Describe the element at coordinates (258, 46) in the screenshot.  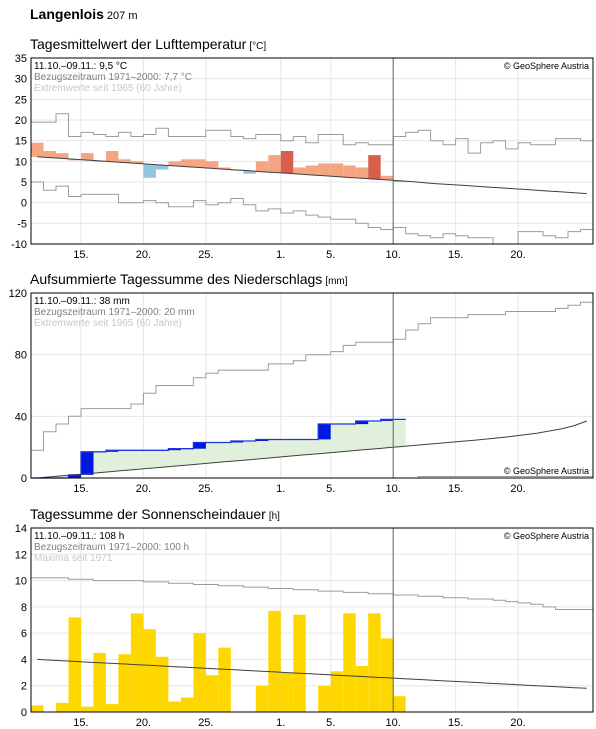
I see `temperature-unit: [°C]` at that location.